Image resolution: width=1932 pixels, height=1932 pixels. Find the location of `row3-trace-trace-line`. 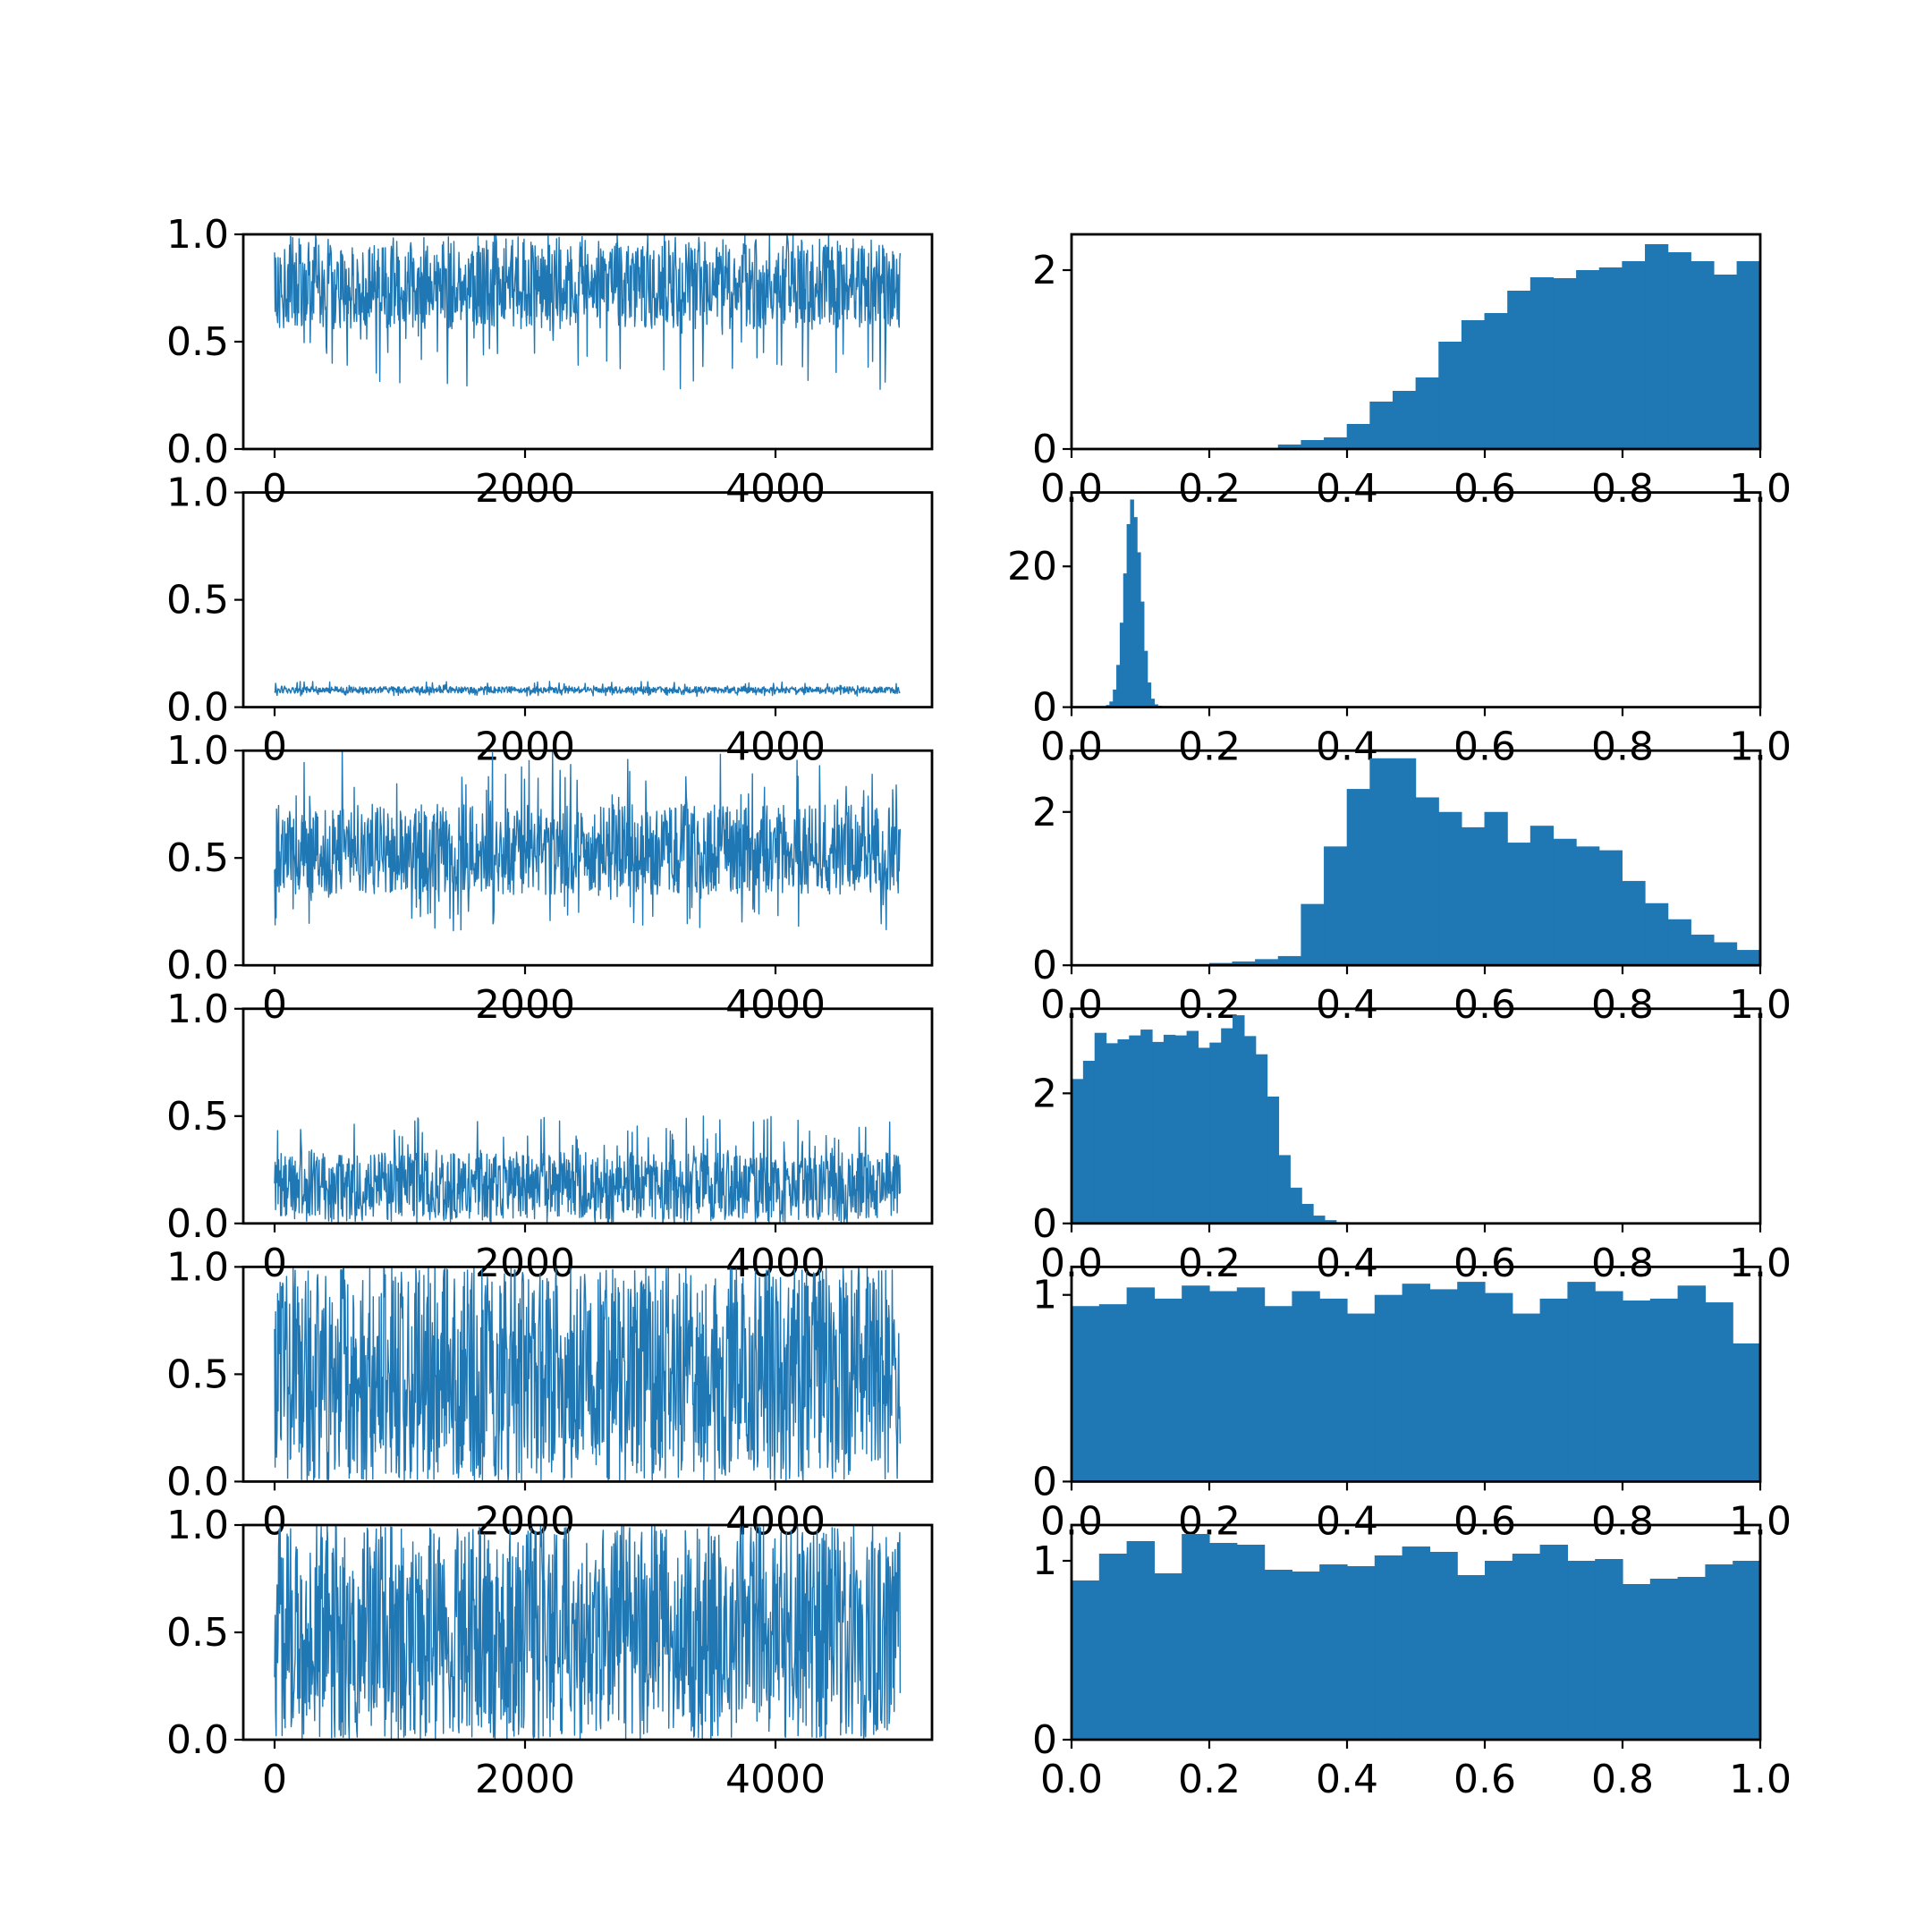

row3-trace-trace-line is located at coordinates (588, 841).